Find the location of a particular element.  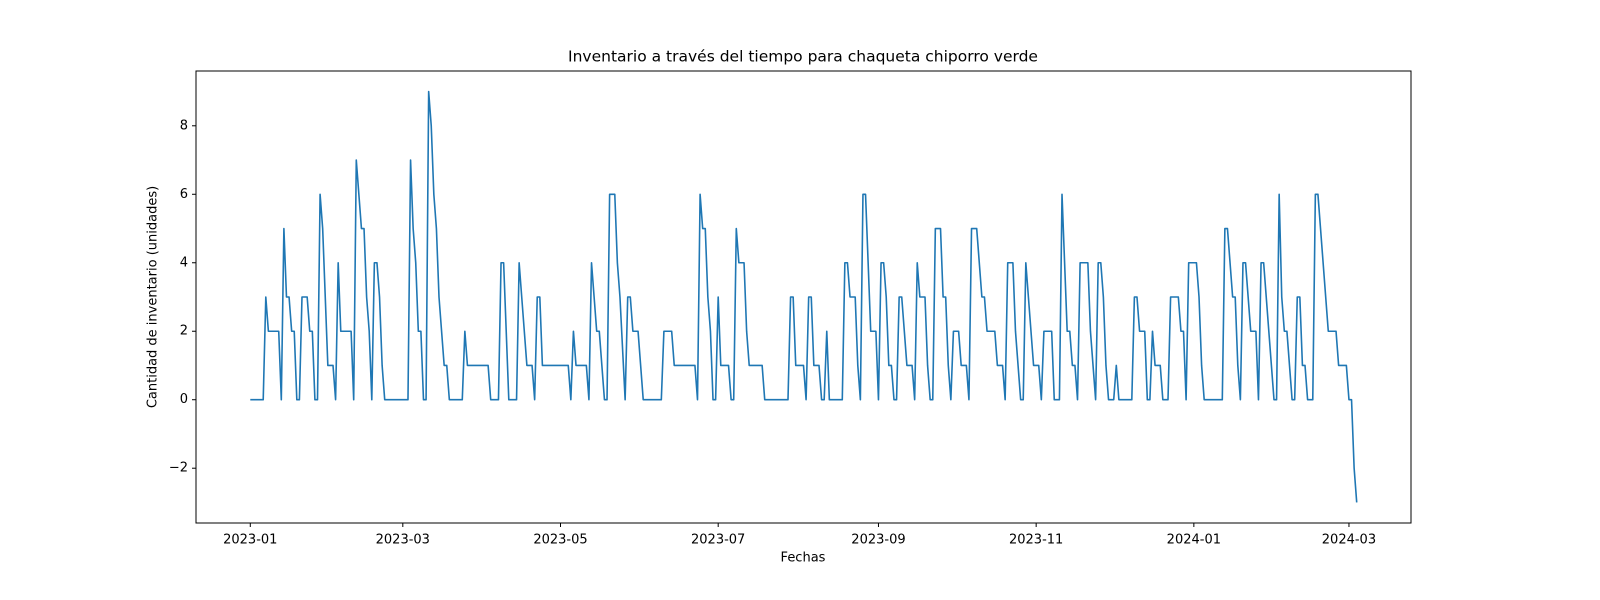

y-tick-label: 2 is located at coordinates (184, 331).